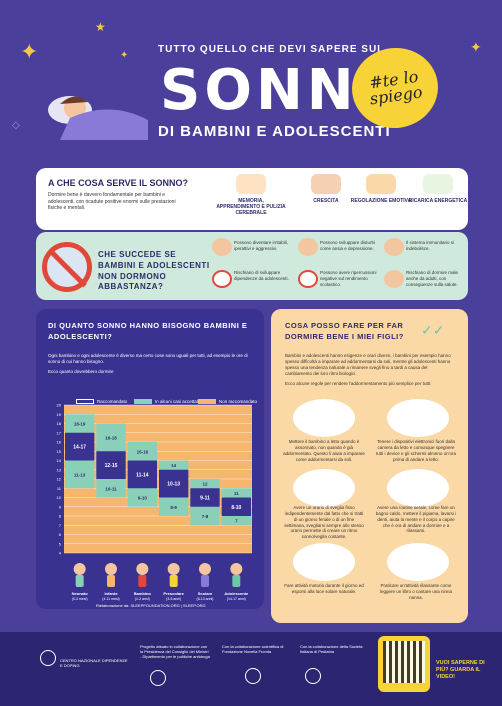 This screenshot has height=706, width=502. Describe the element at coordinates (271, 49) in the screenshot. I see `header-pretitle: TUTTO QUELLO CHE DEVI SAPERE SUL` at that location.